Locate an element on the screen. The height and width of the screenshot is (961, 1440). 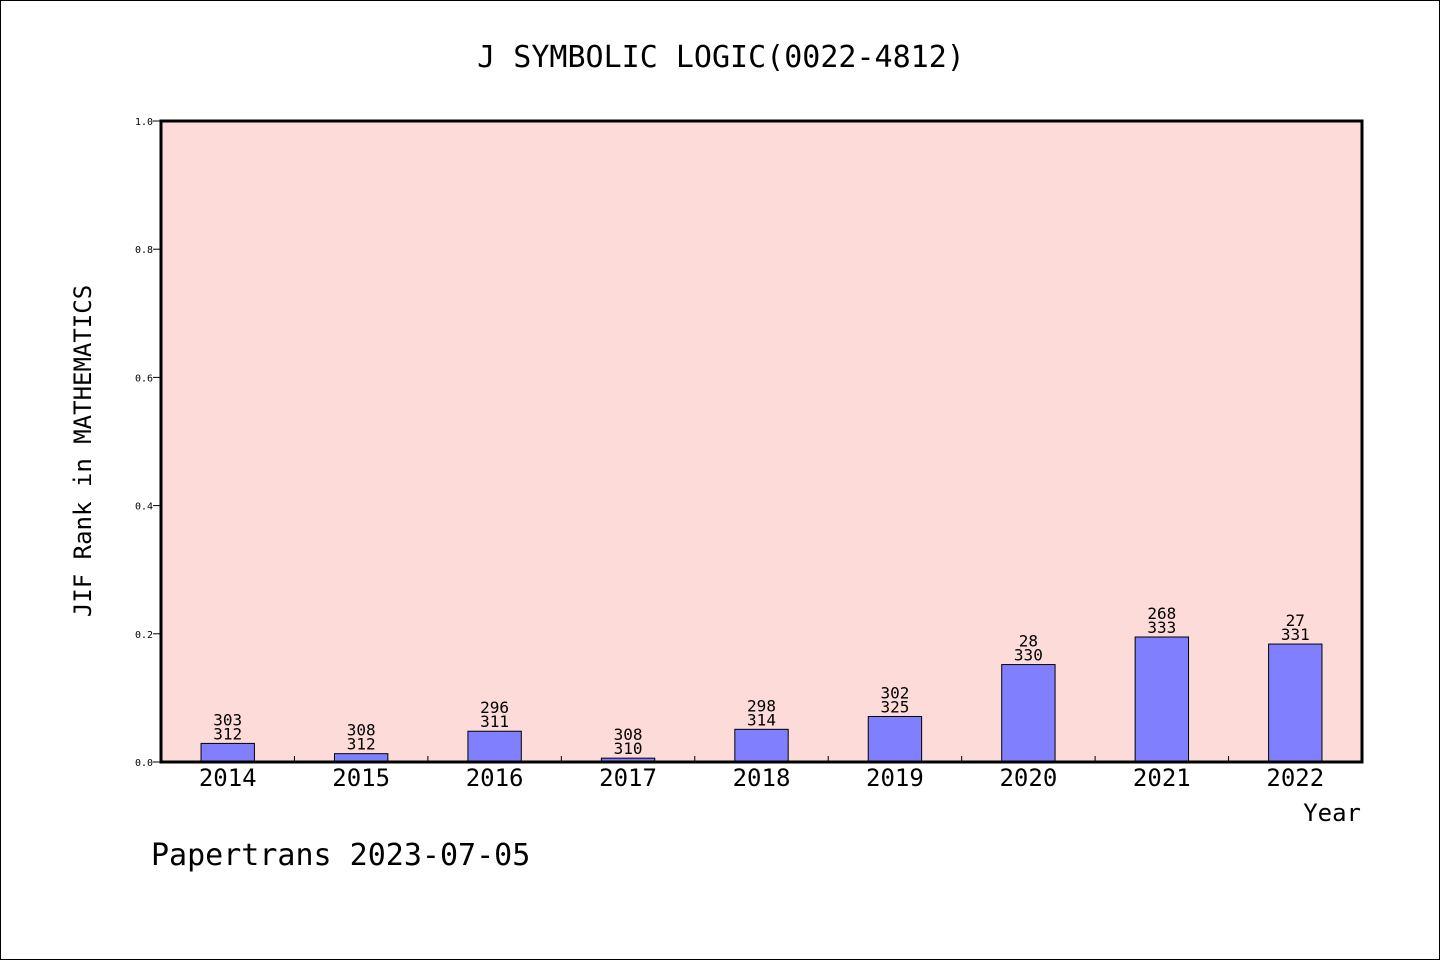
bar-2014 is located at coordinates (227, 752).